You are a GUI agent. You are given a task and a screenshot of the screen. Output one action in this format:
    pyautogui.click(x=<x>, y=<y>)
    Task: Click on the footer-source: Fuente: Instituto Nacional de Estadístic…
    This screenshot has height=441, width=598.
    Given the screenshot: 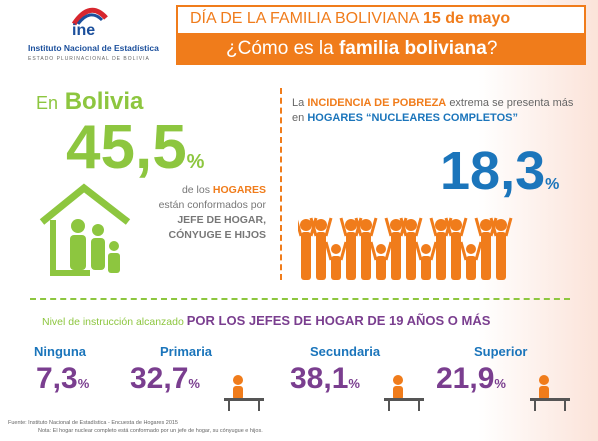 What is the action you would take?
    pyautogui.click(x=93, y=423)
    